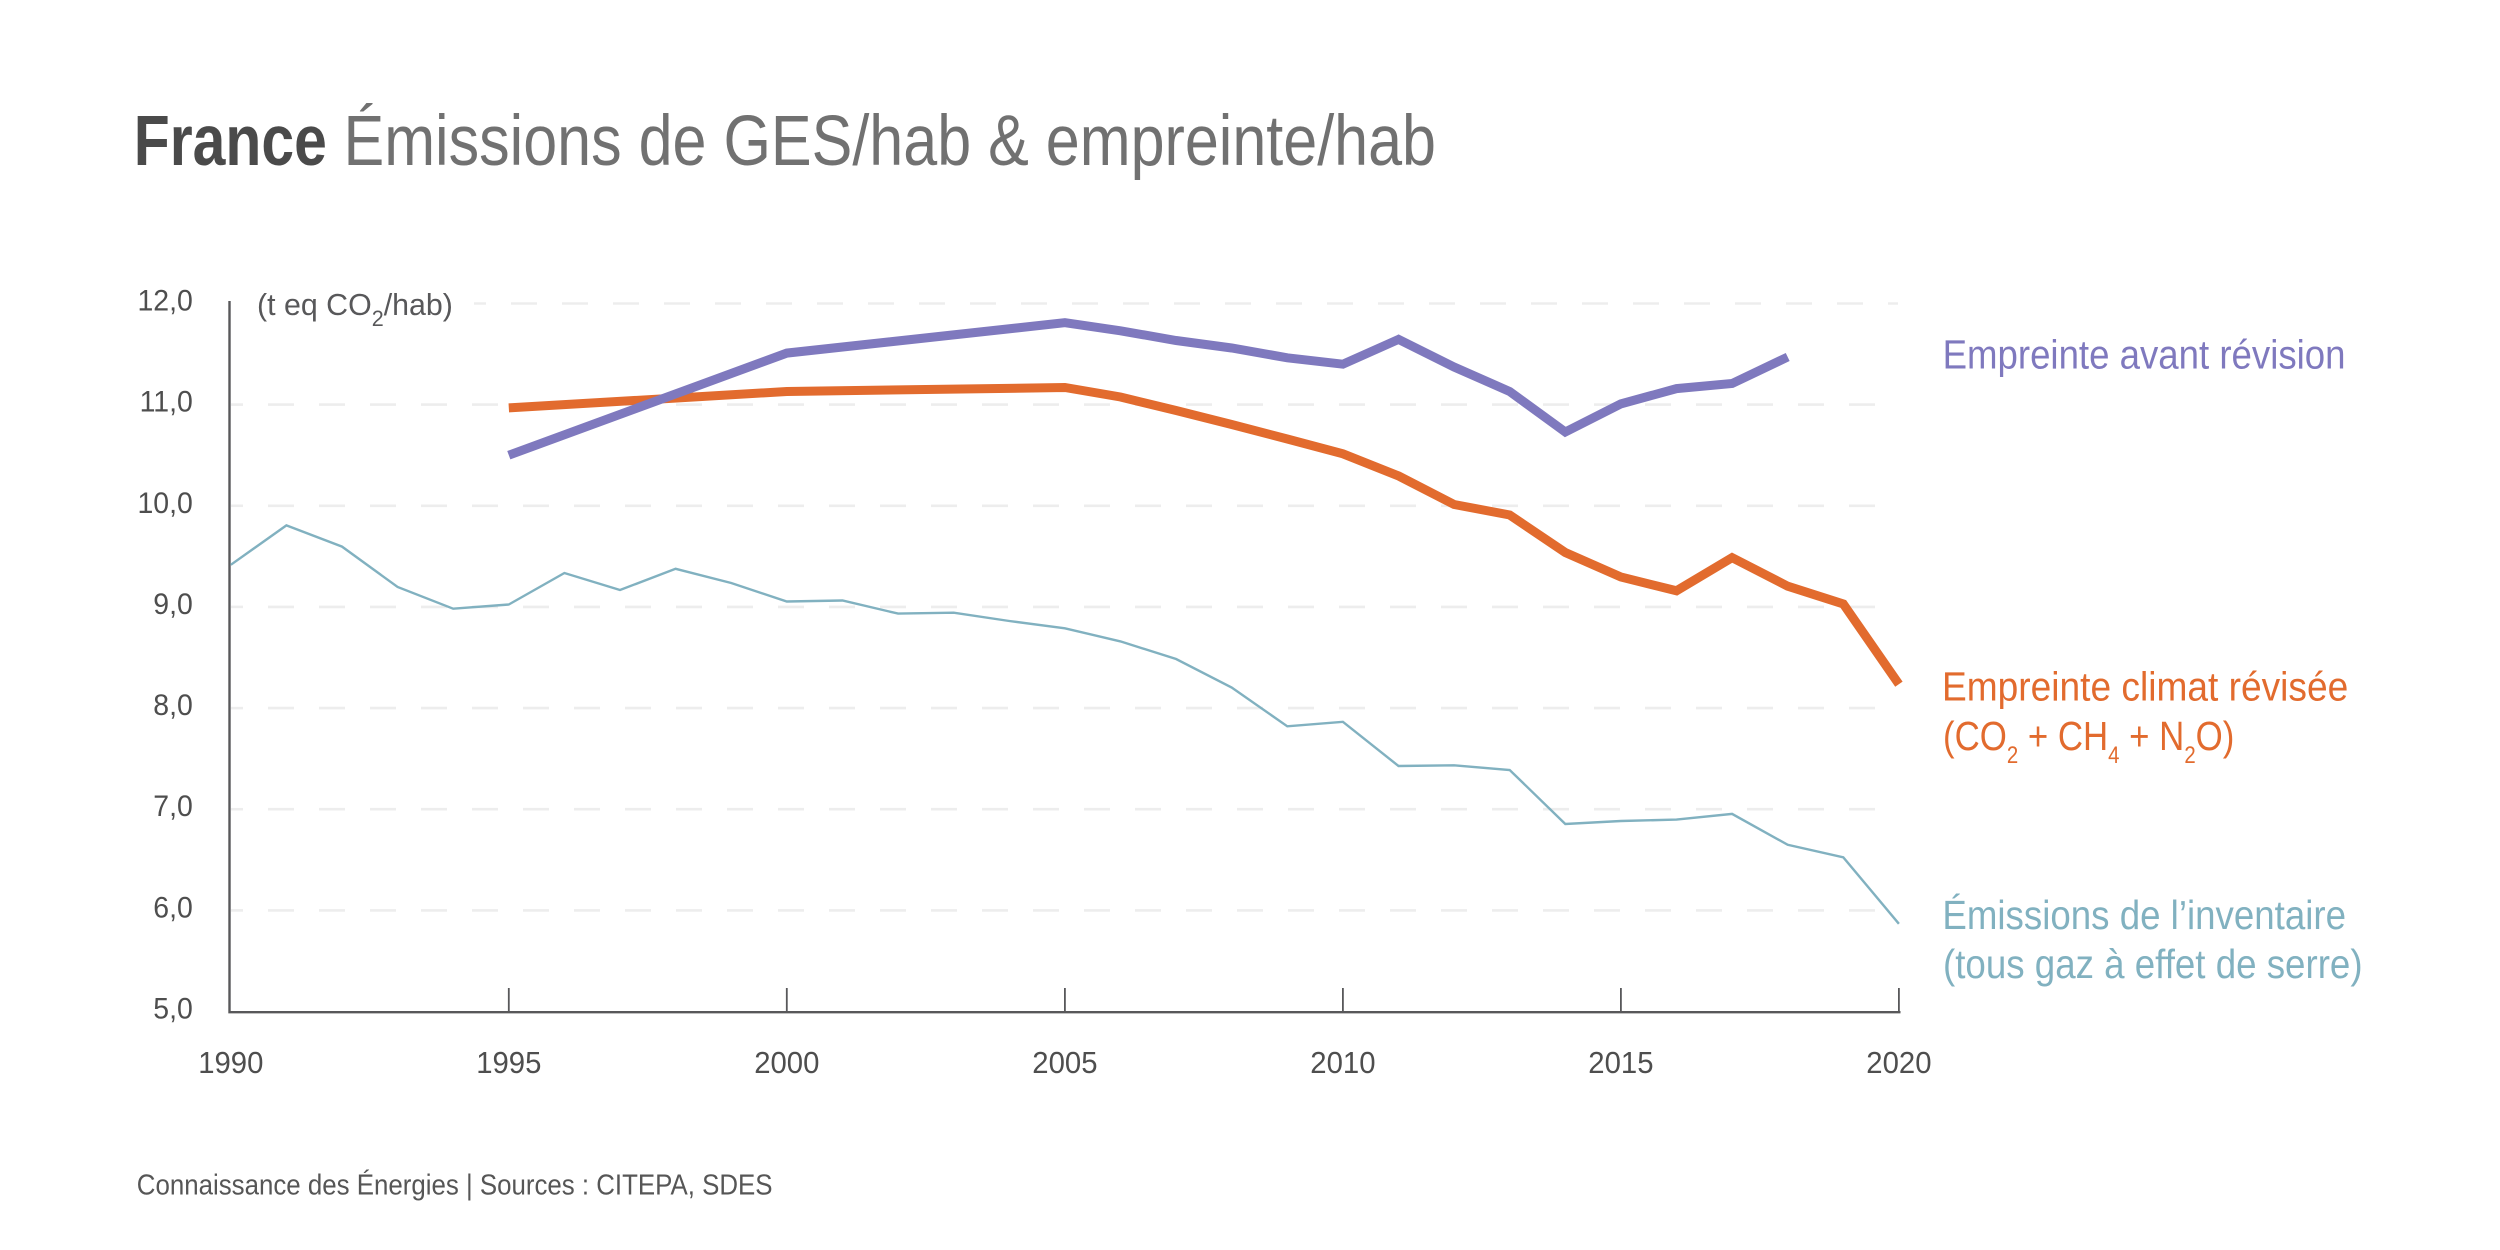 The image size is (2500, 1250). Describe the element at coordinates (164, 301) in the screenshot. I see `svg-text: 12,0` at that location.